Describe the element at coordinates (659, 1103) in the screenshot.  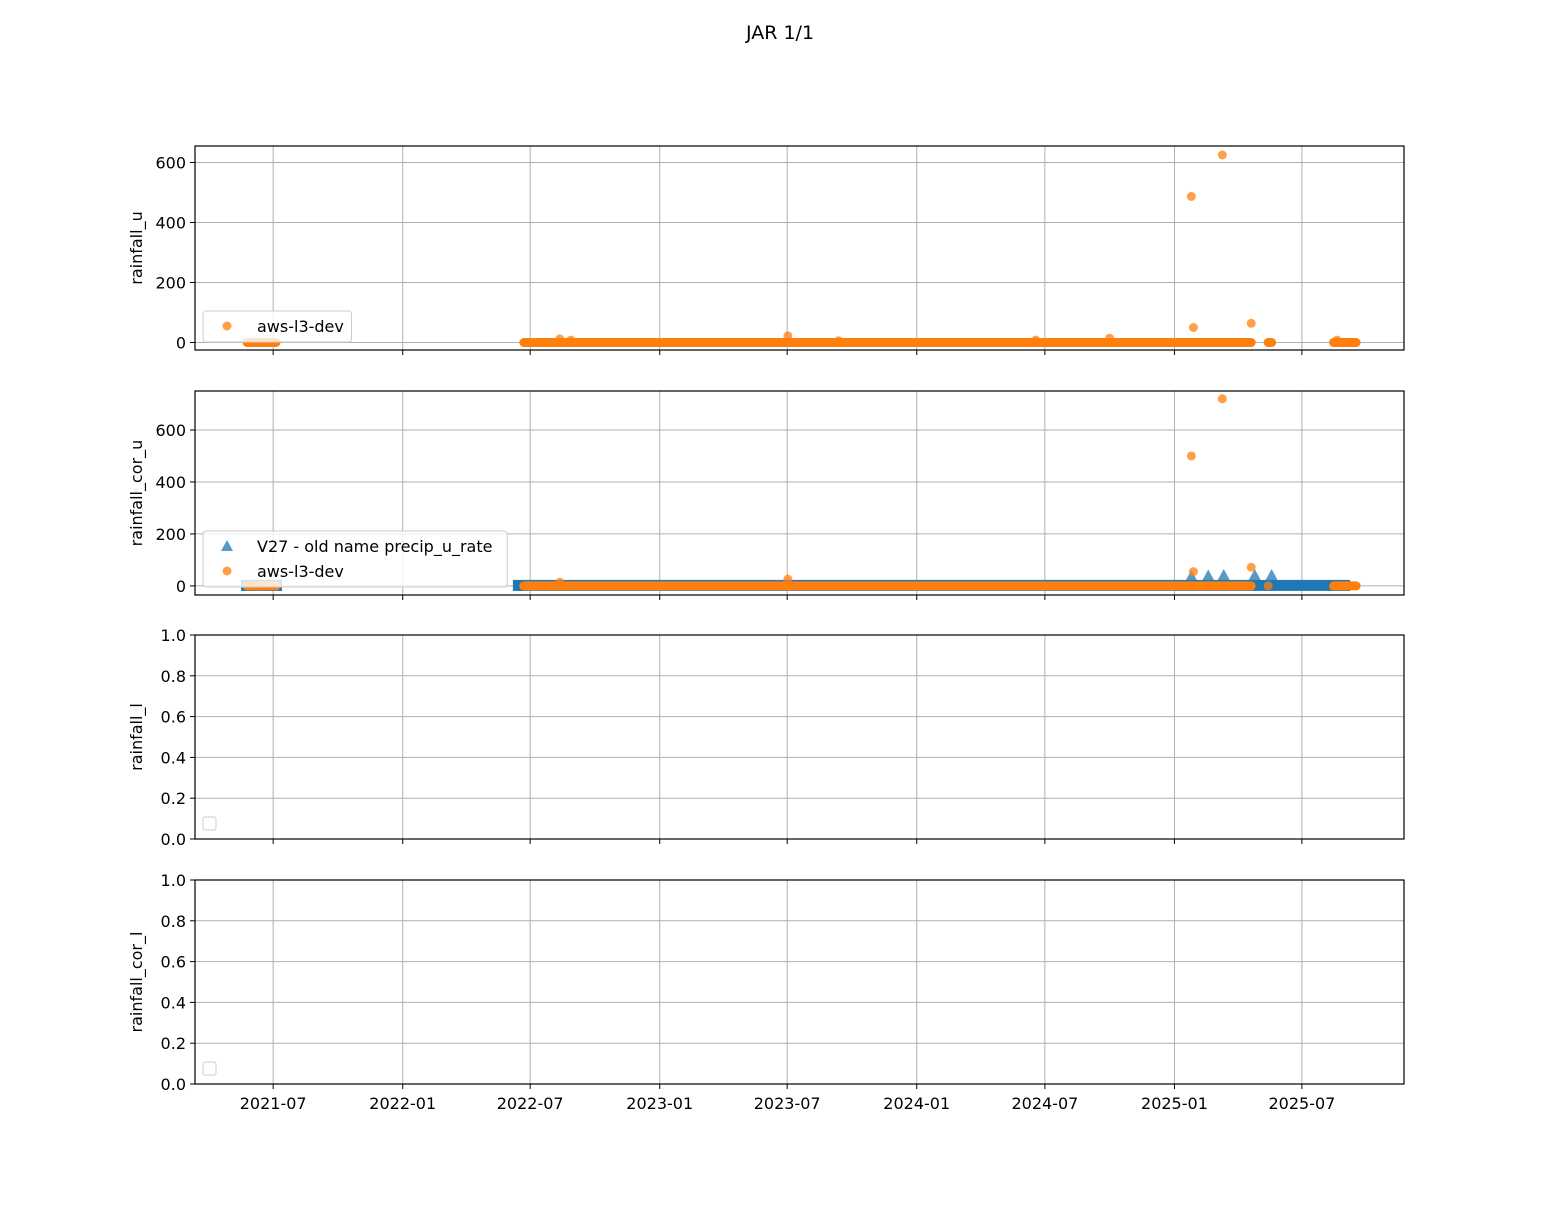
I see `x-tick-label: 2023-01` at that location.